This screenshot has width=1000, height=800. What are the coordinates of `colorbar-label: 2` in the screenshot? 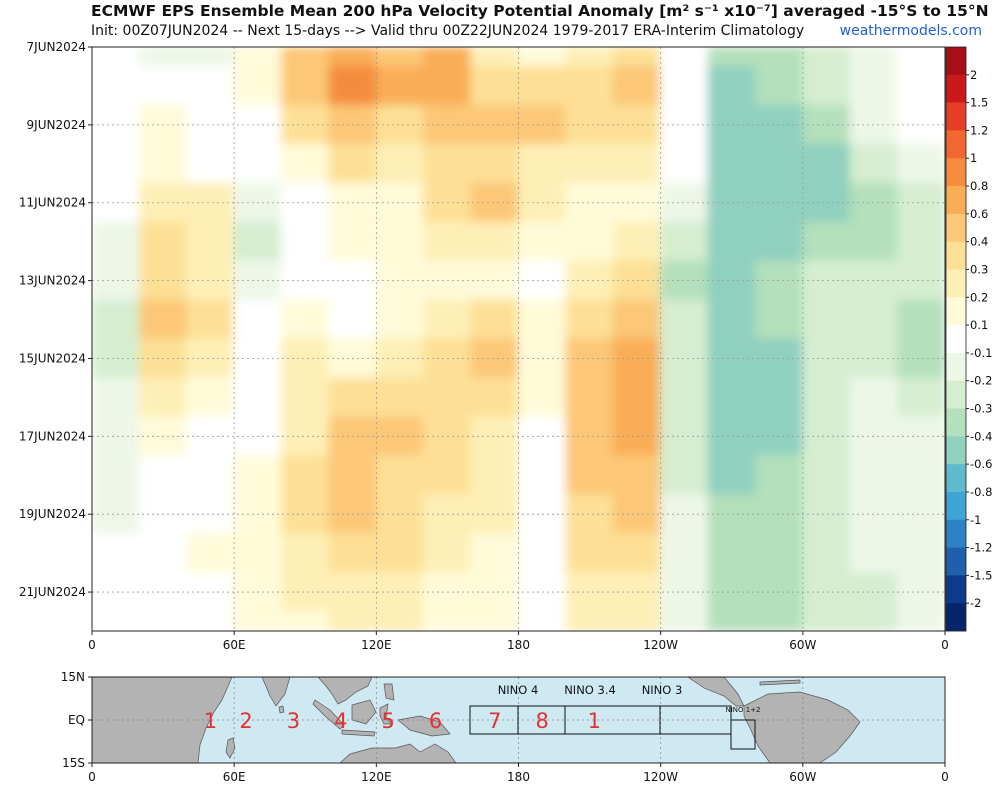 It's located at (973, 75).